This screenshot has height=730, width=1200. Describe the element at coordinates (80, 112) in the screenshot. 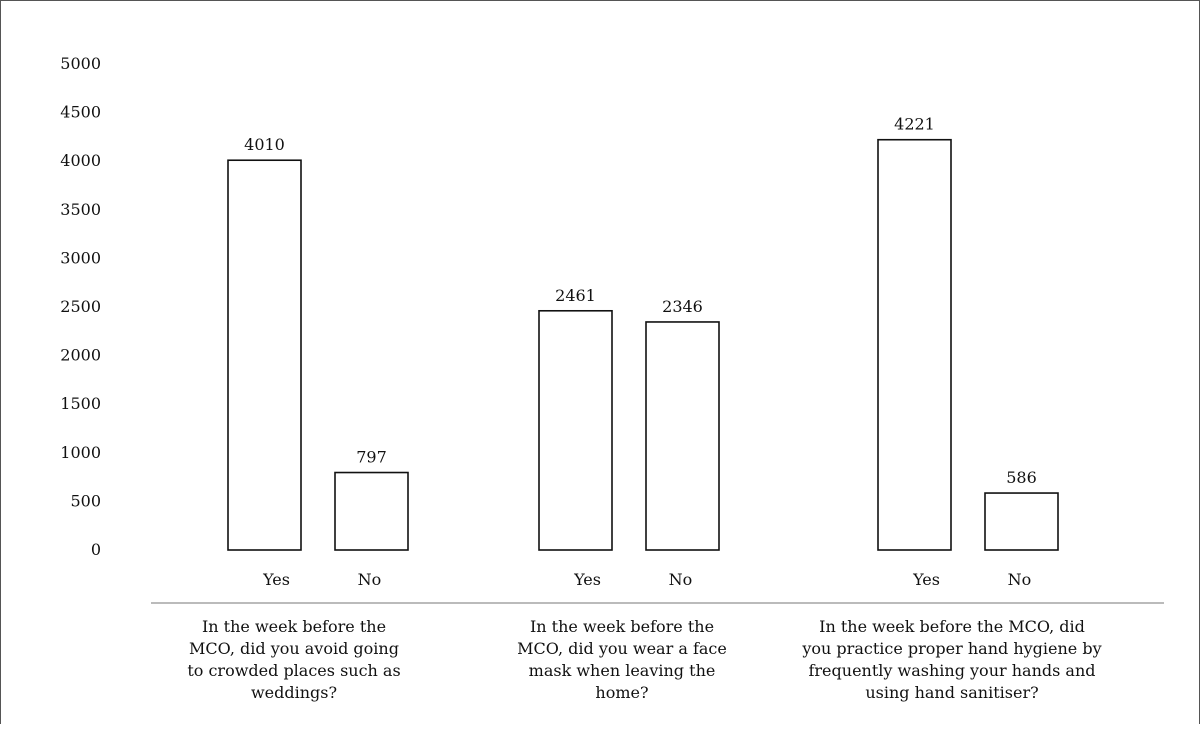

I see `y-tick-label: 4500` at that location.